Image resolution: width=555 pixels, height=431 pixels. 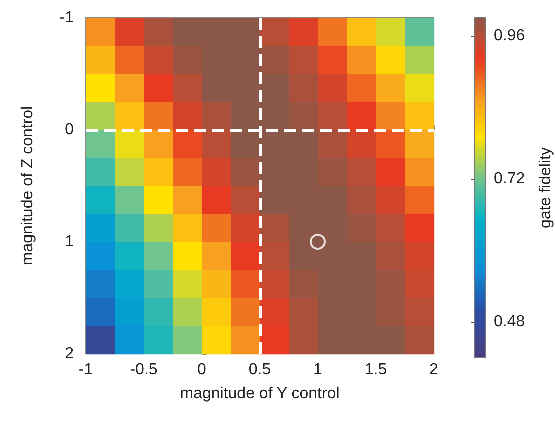 What do you see at coordinates (86, 370) in the screenshot?
I see `x-tick-label: -1` at bounding box center [86, 370].